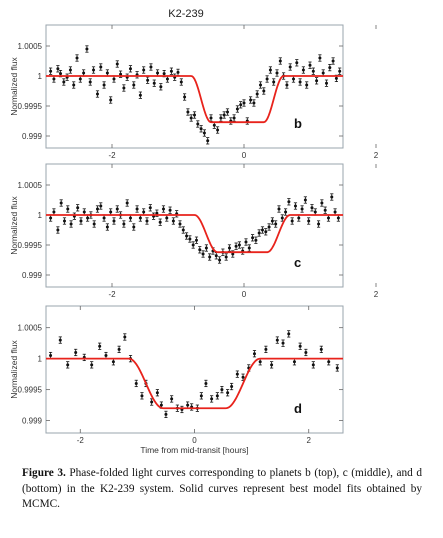  Describe the element at coordinates (30, 46) in the screenshot. I see `y-tick-label: 1.0005` at that location.